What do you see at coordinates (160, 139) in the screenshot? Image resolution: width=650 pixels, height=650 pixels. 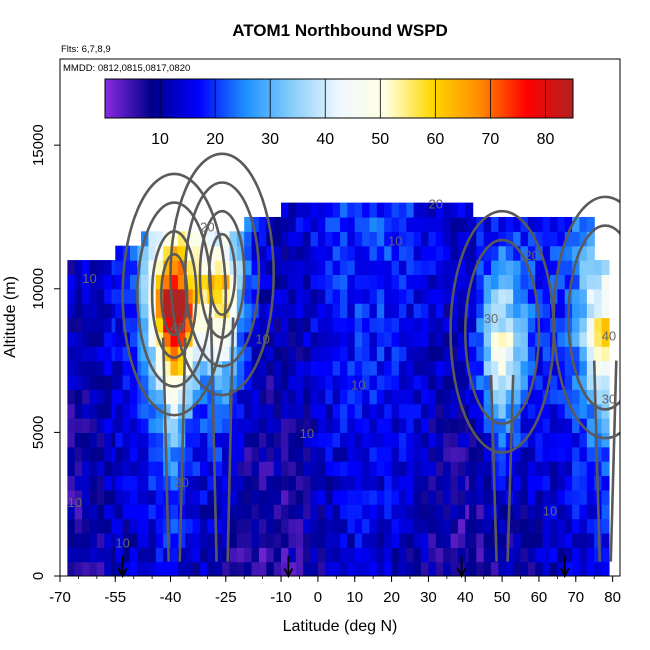 I see `colorbar-tick-label: 10` at bounding box center [160, 139].